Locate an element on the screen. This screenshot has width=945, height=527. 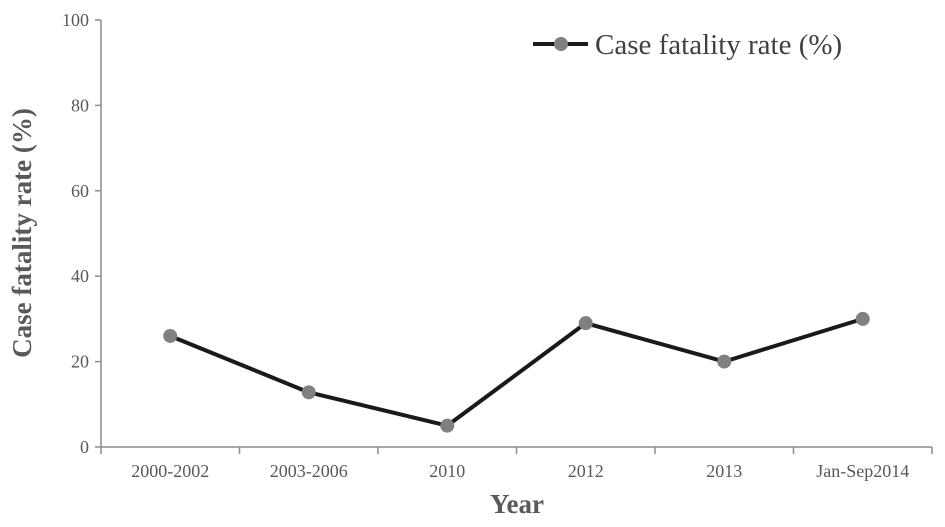
legend-series-label: Case fatality rate (%) is located at coordinates (718, 45).